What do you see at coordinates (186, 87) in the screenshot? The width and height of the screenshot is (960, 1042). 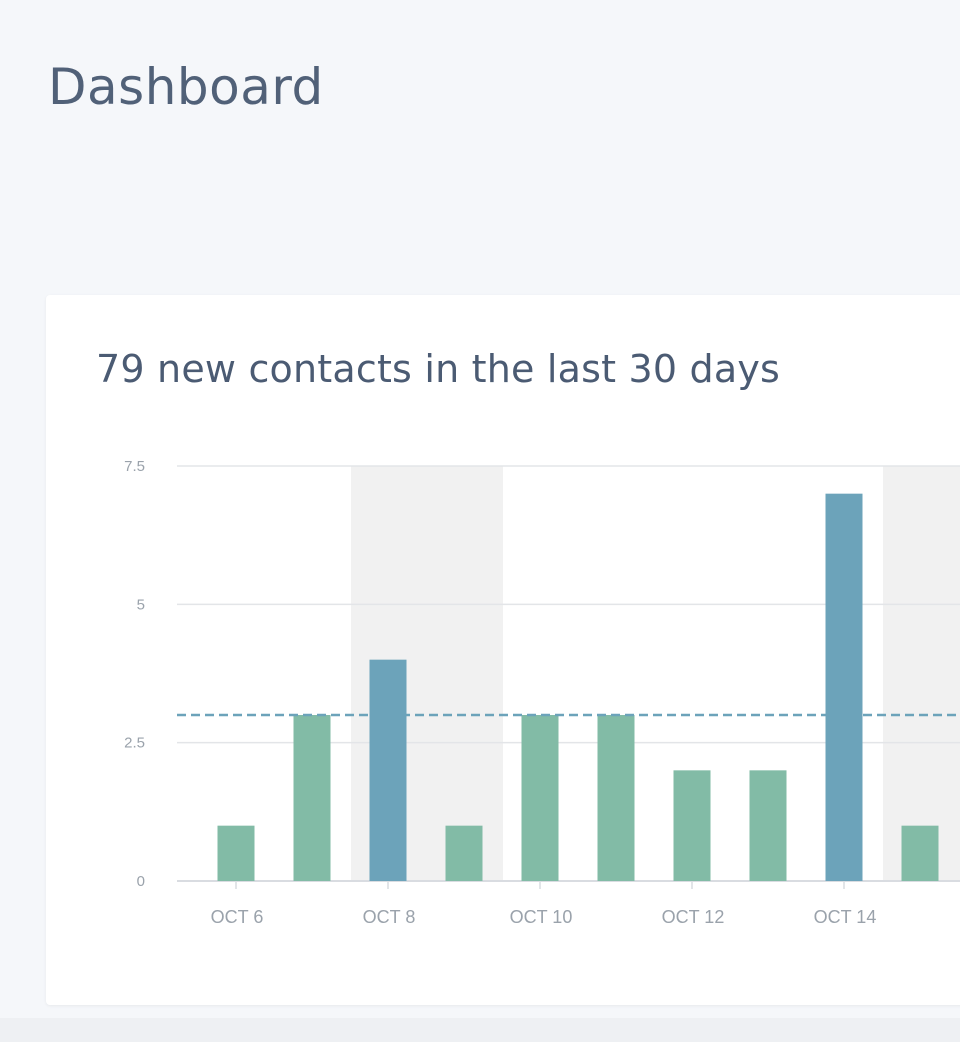 I see `page-title: Dashboard` at bounding box center [186, 87].